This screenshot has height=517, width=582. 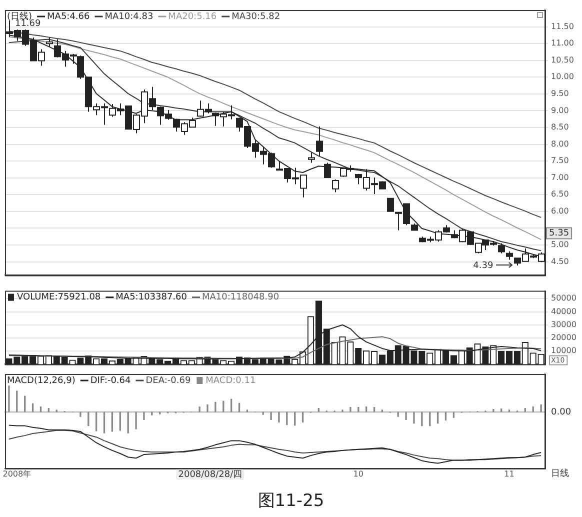 I want to click on legend-label: MA20:5.16, so click(x=192, y=17).